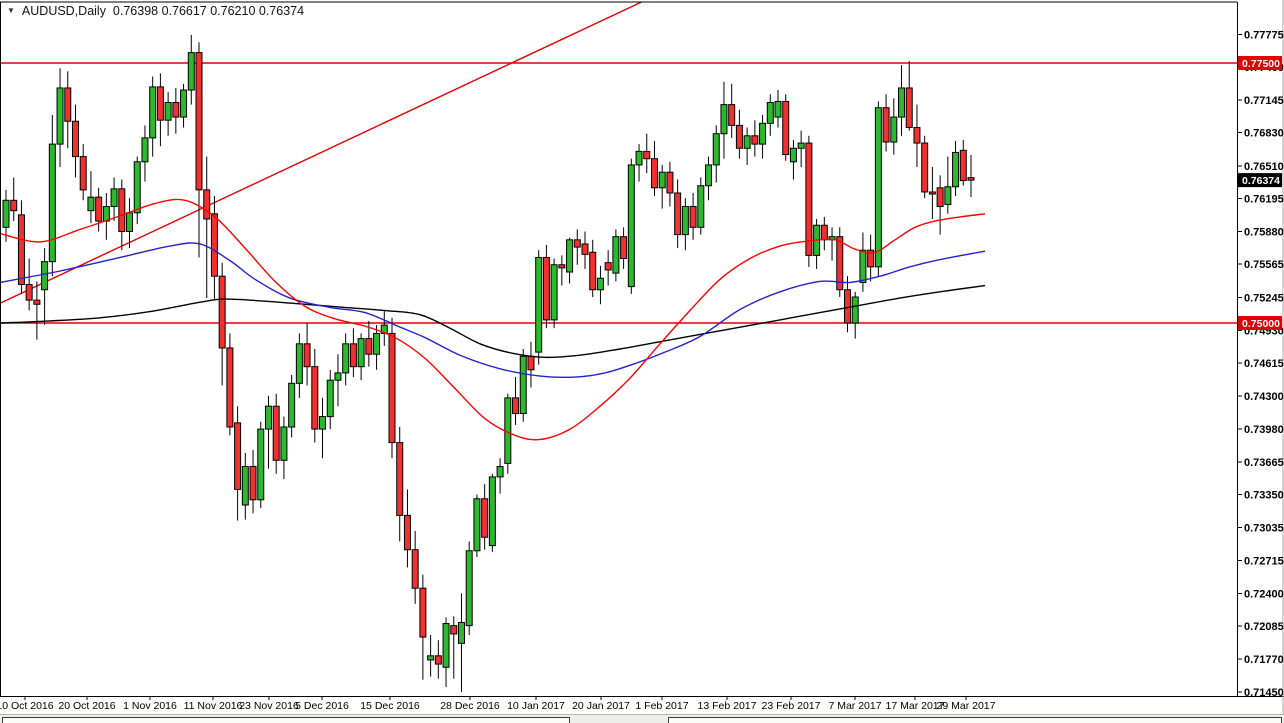 The width and height of the screenshot is (1284, 723). What do you see at coordinates (854, 706) in the screenshot?
I see `date-tick-label: 7 Mar 2017` at bounding box center [854, 706].